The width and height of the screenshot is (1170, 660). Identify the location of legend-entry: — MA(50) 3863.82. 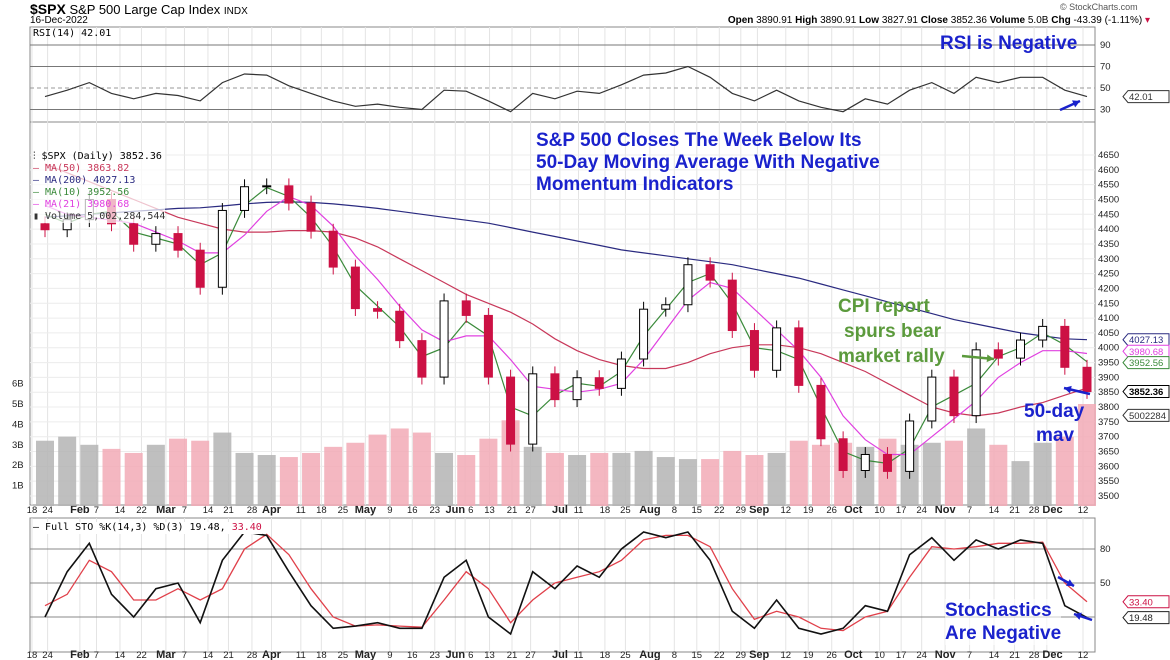
(81, 168).